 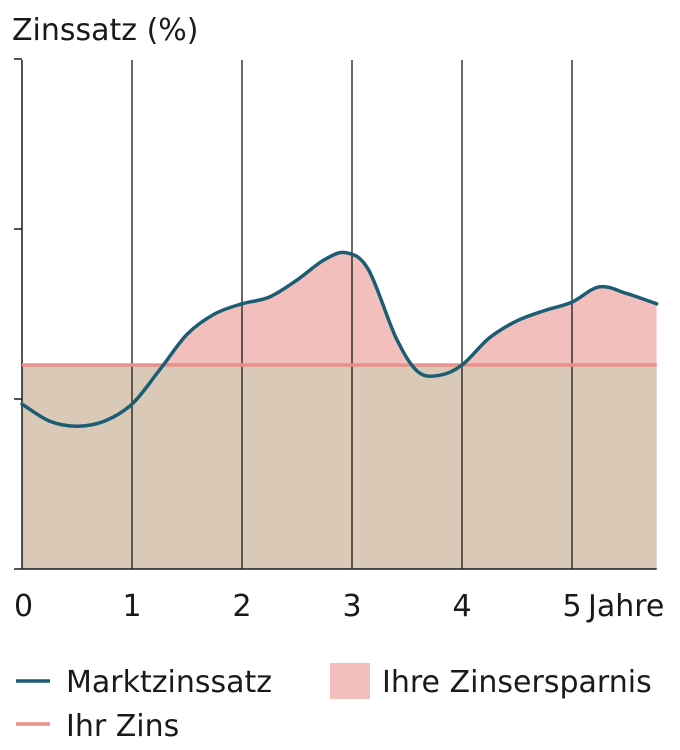 What do you see at coordinates (461, 606) in the screenshot?
I see `x-tick-label-4: 4` at bounding box center [461, 606].